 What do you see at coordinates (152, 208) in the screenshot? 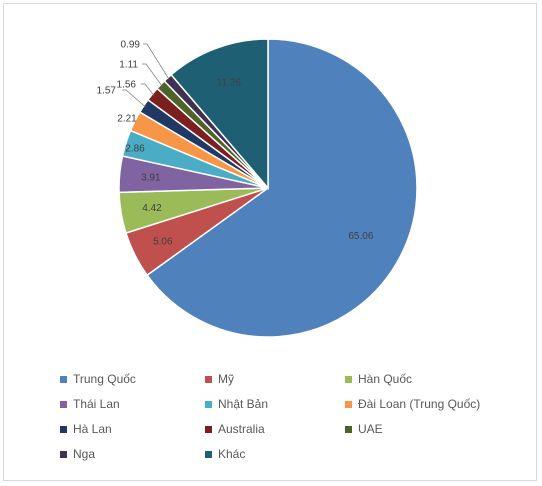
I see `data-label-han-quoc: 4.42` at bounding box center [152, 208].